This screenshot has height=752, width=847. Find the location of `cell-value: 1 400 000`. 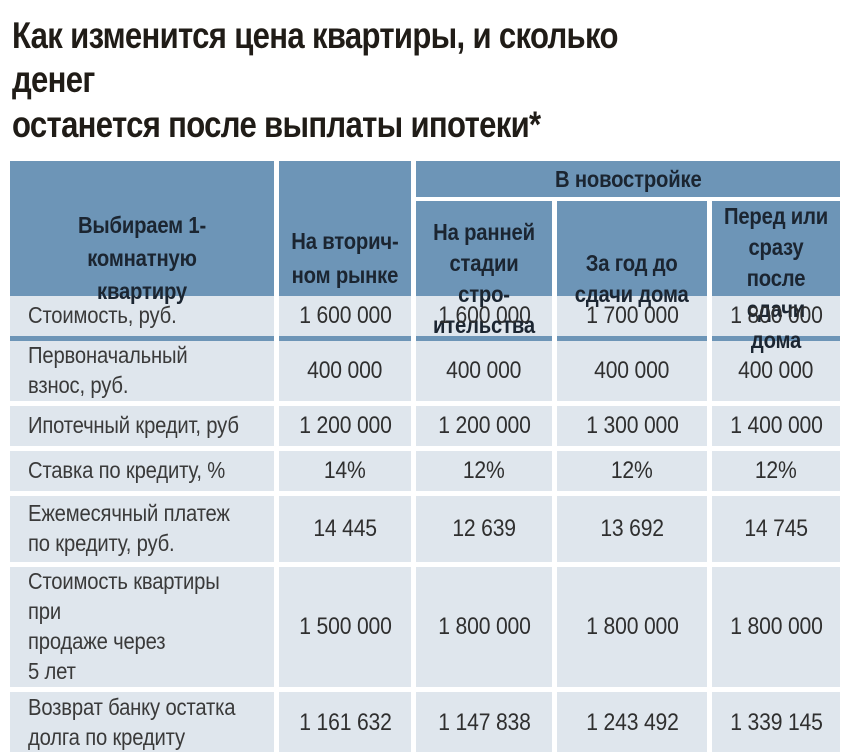

cell-value: 1 400 000 is located at coordinates (776, 425).